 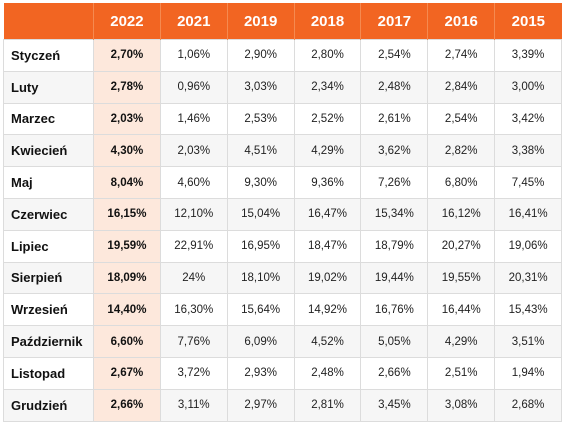 What do you see at coordinates (260, 214) in the screenshot?
I see `value-cell: 15,04%` at bounding box center [260, 214].